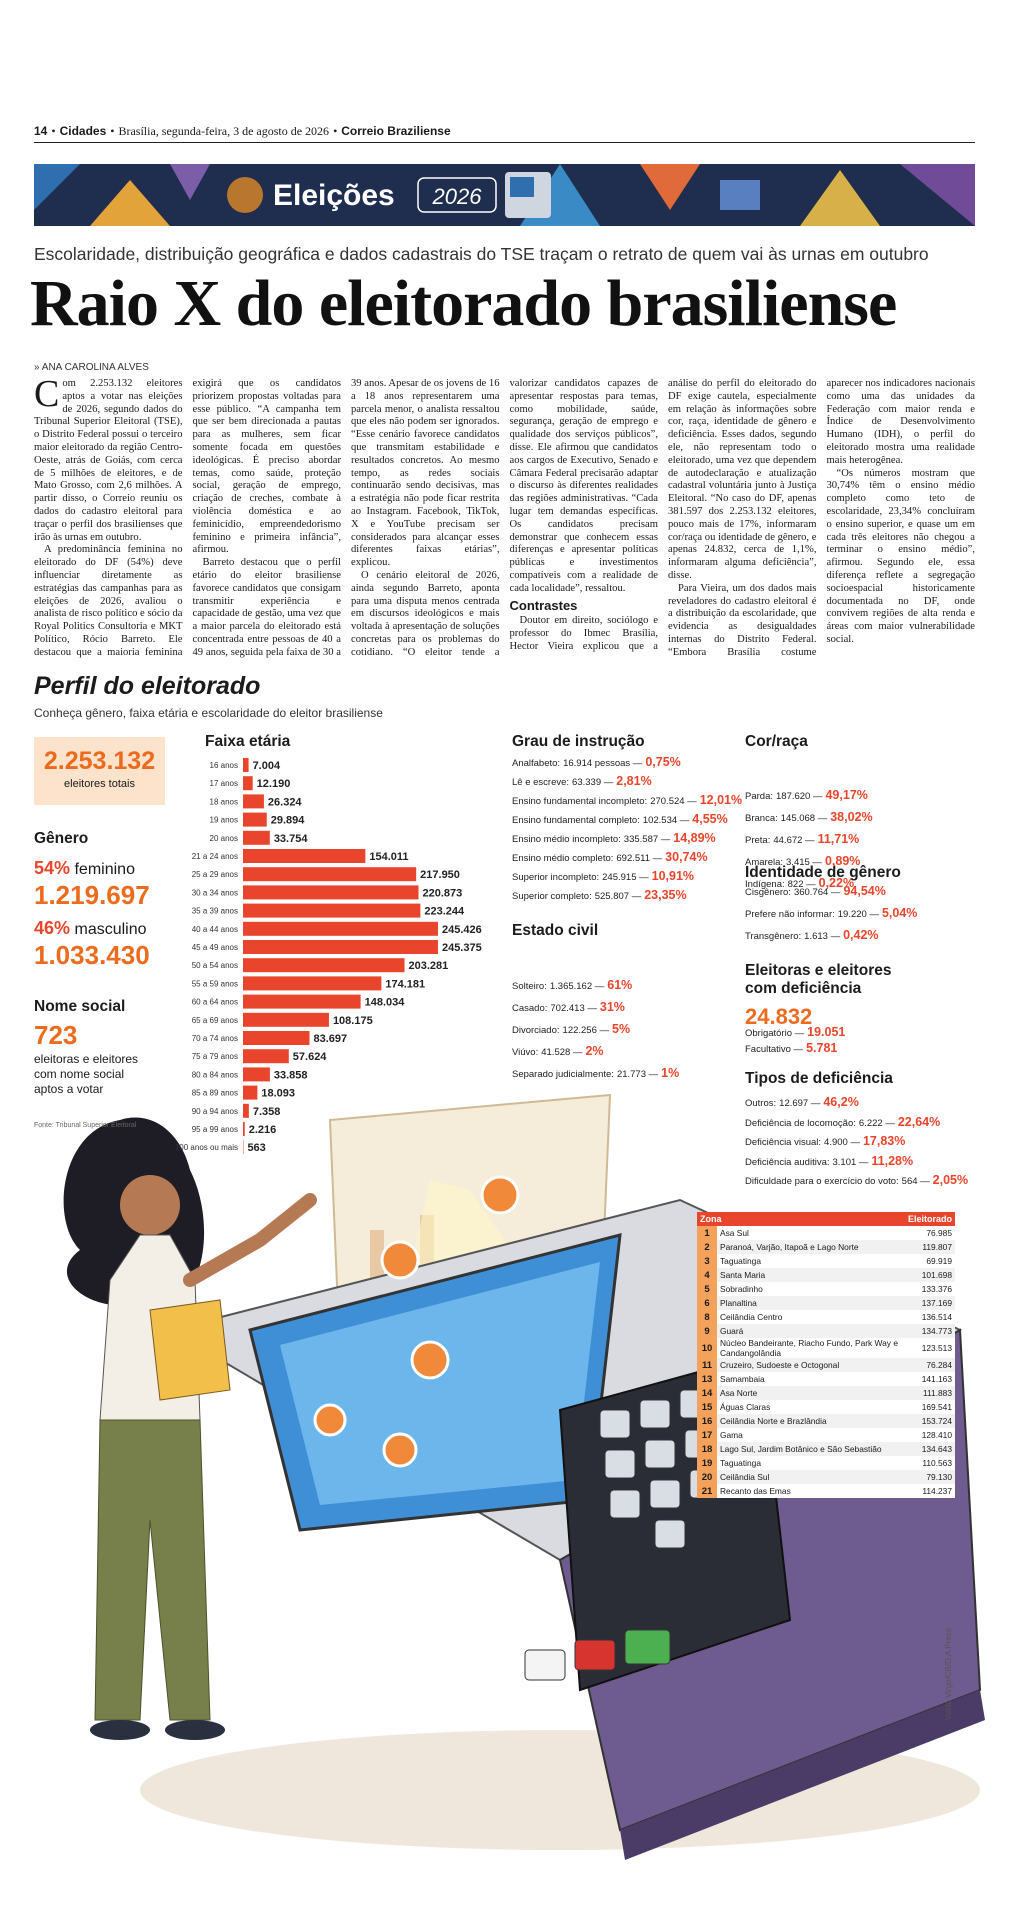  I want to click on item-value: 41.528 —, so click(562, 1052).